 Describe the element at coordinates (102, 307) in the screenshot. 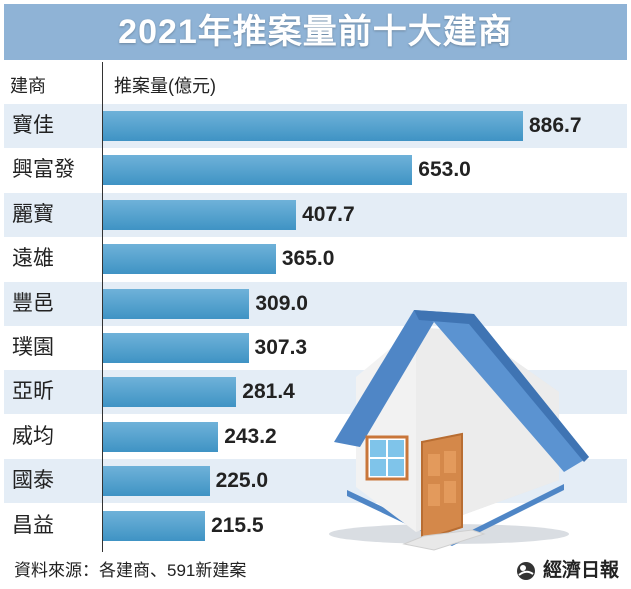

I see `category-axis-line` at that location.